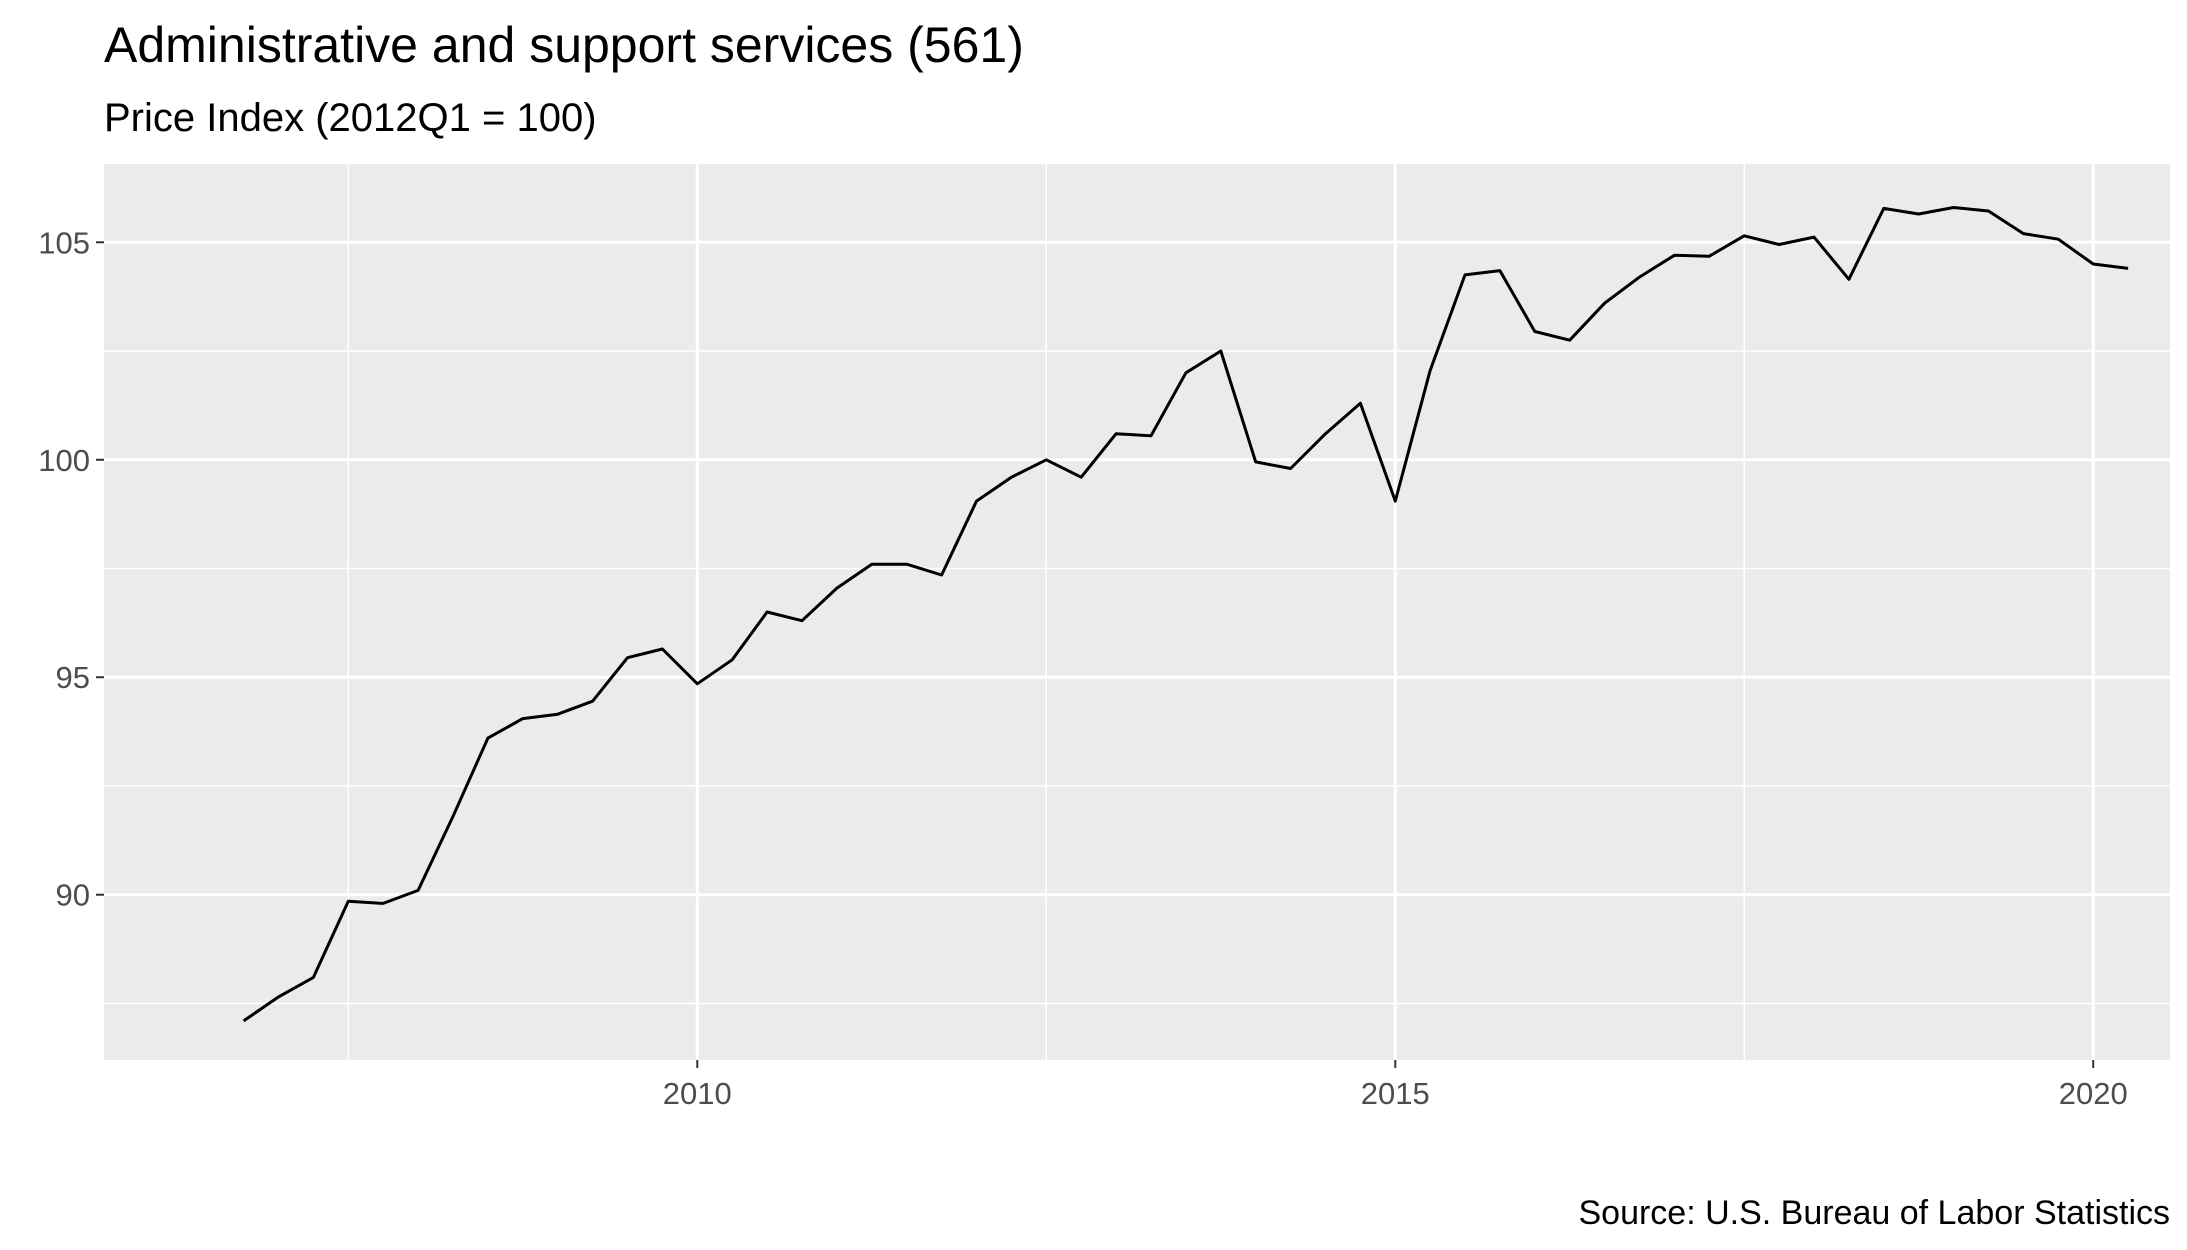 Image resolution: width=2187 pixels, height=1250 pixels. What do you see at coordinates (350, 118) in the screenshot?
I see `chart-subtitle: Price Index (2012Q1 = 100)` at bounding box center [350, 118].